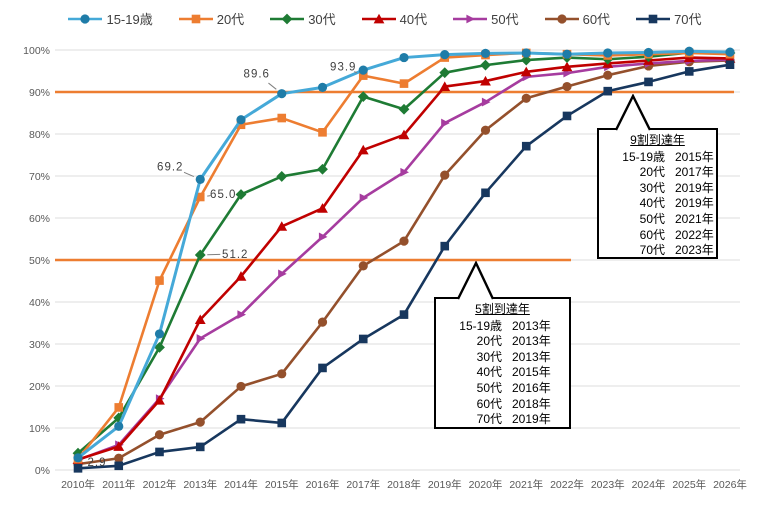 The image size is (770, 506). What do you see at coordinates (257, 75) in the screenshot?
I see `data-label: 89.6` at bounding box center [257, 75].